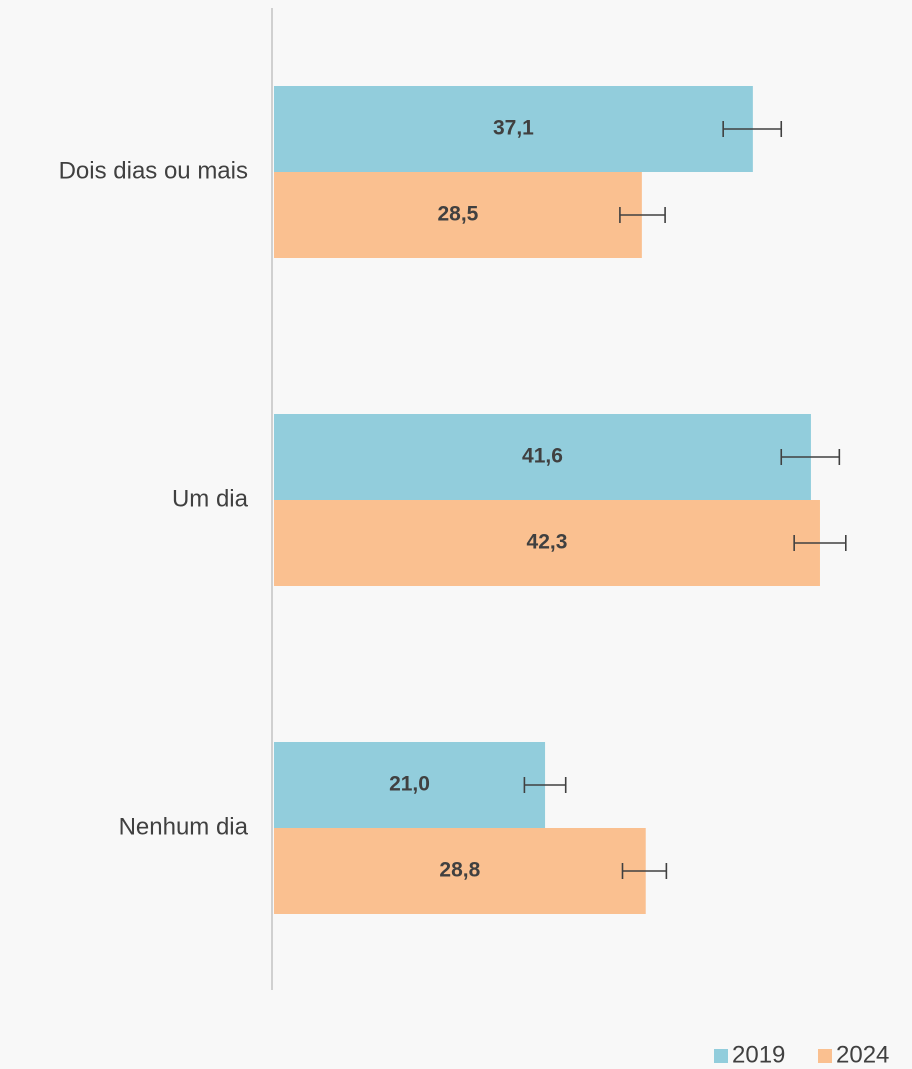 The height and width of the screenshot is (1069, 912). I want to click on legend-swatch-2019, so click(721, 1056).